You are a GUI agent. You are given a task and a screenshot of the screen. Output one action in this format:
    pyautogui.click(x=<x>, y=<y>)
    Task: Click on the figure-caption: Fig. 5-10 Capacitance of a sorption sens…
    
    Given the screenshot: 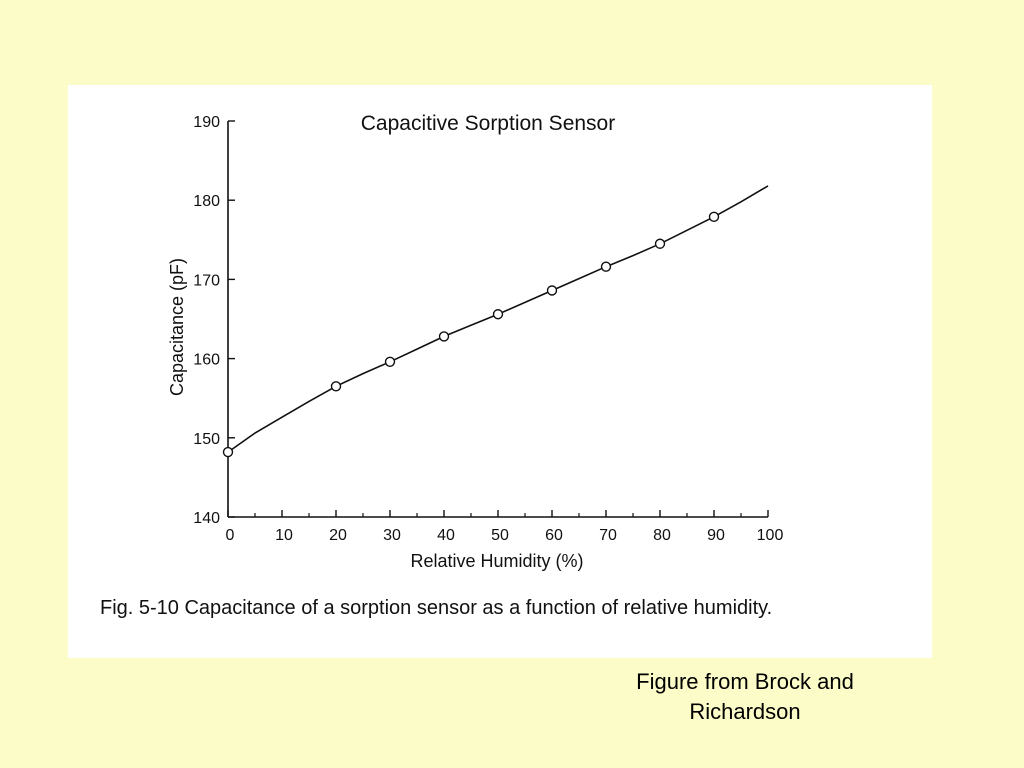 What is the action you would take?
    pyautogui.click(x=436, y=608)
    